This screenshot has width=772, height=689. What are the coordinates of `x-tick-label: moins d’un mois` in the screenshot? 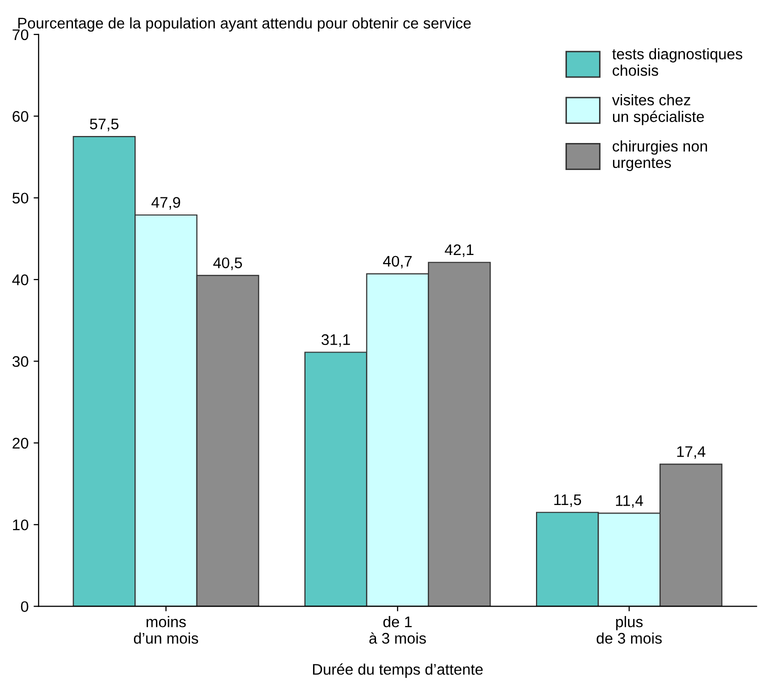 It's located at (166, 630).